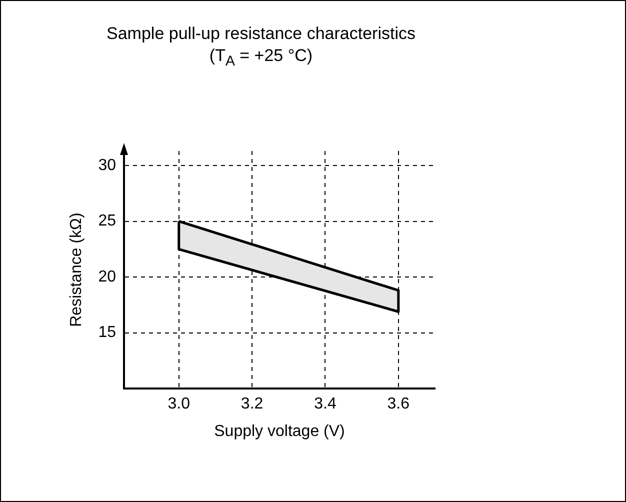  What do you see at coordinates (77, 269) in the screenshot?
I see `y-axis-title: Resistance (kΩ)` at bounding box center [77, 269].